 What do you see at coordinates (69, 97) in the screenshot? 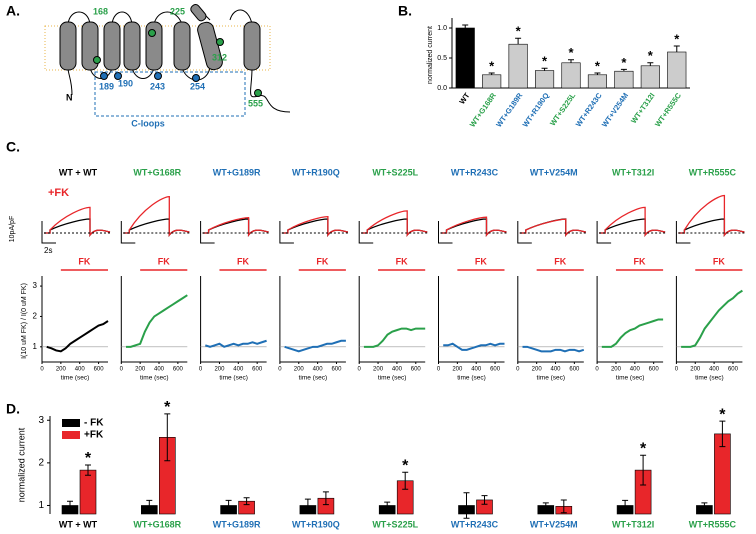
I see `n-terminus: N` at bounding box center [69, 97].